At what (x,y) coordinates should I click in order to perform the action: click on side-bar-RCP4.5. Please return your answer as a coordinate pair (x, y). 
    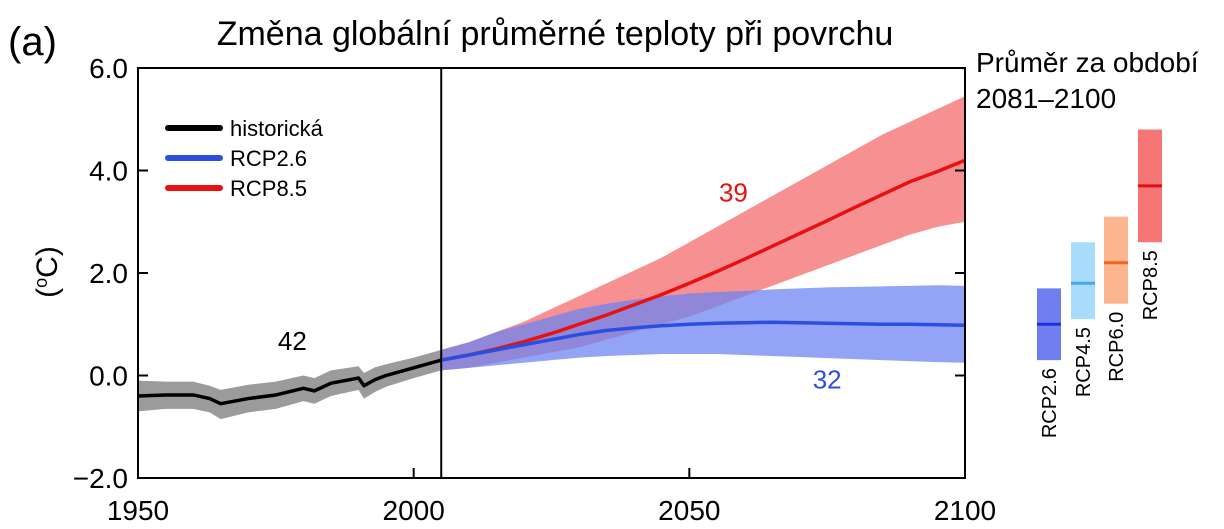
    Looking at the image, I should click on (1083, 281).